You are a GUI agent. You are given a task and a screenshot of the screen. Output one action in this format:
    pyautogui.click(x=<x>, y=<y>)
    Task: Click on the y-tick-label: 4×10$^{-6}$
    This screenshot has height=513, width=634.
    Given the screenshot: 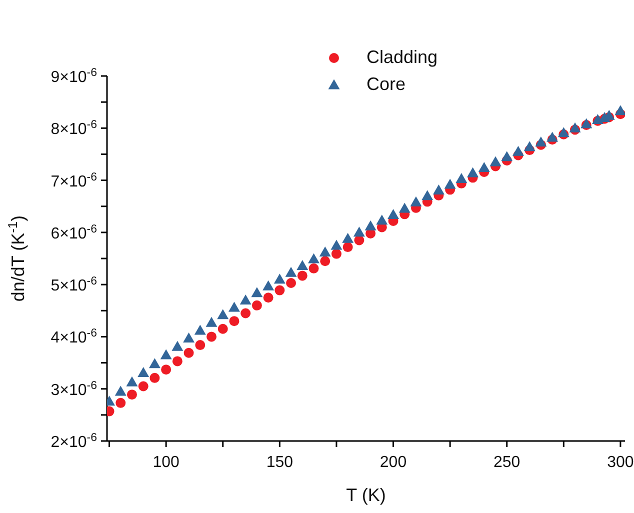 What is the action you would take?
    pyautogui.click(x=73, y=337)
    